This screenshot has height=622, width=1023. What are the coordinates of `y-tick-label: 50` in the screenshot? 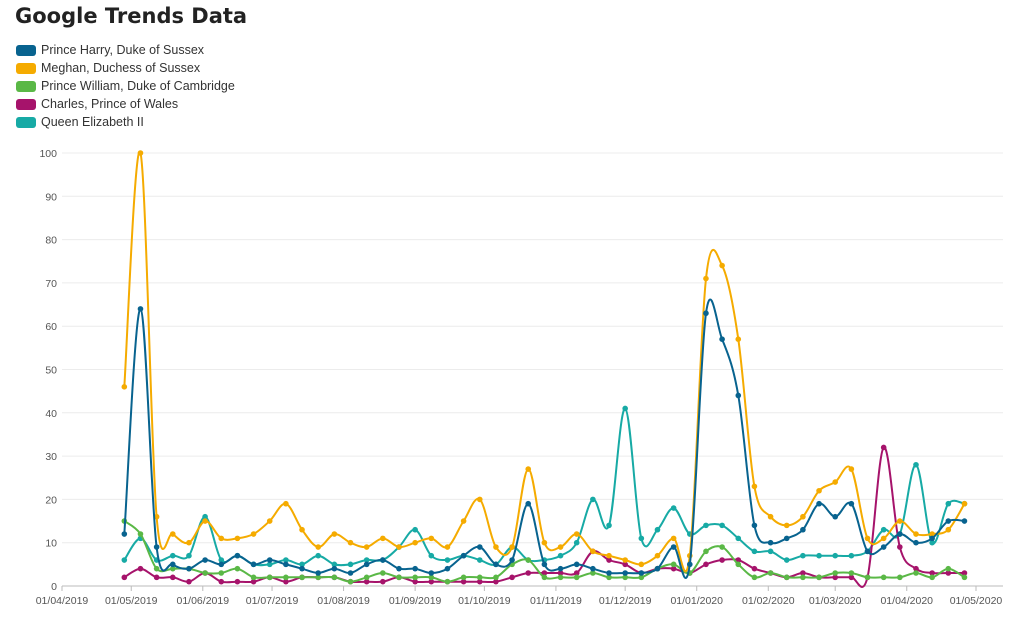 It's located at (51, 371).